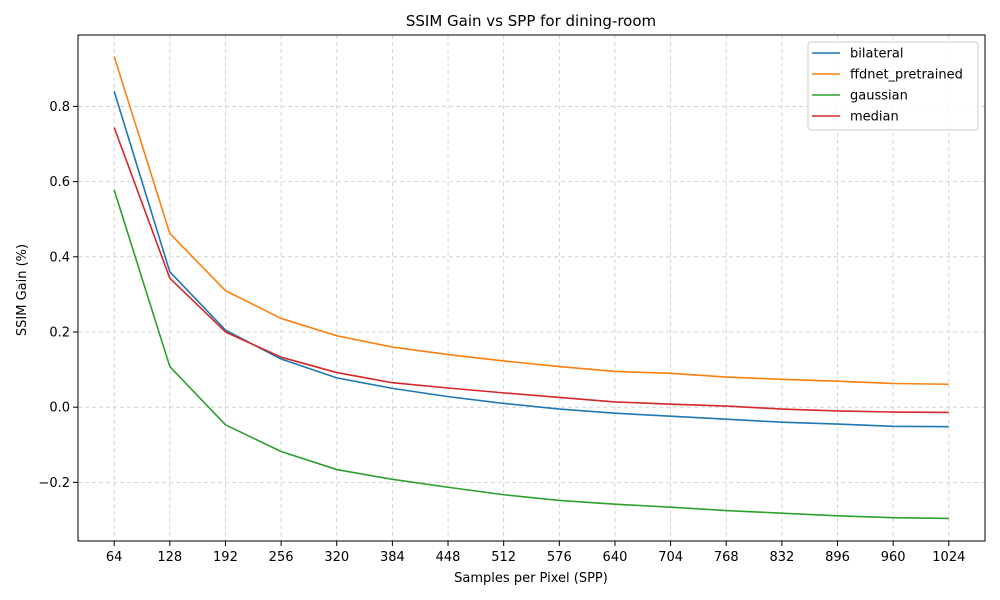 The image size is (1000, 600). I want to click on x-tick-label: 960, so click(893, 557).